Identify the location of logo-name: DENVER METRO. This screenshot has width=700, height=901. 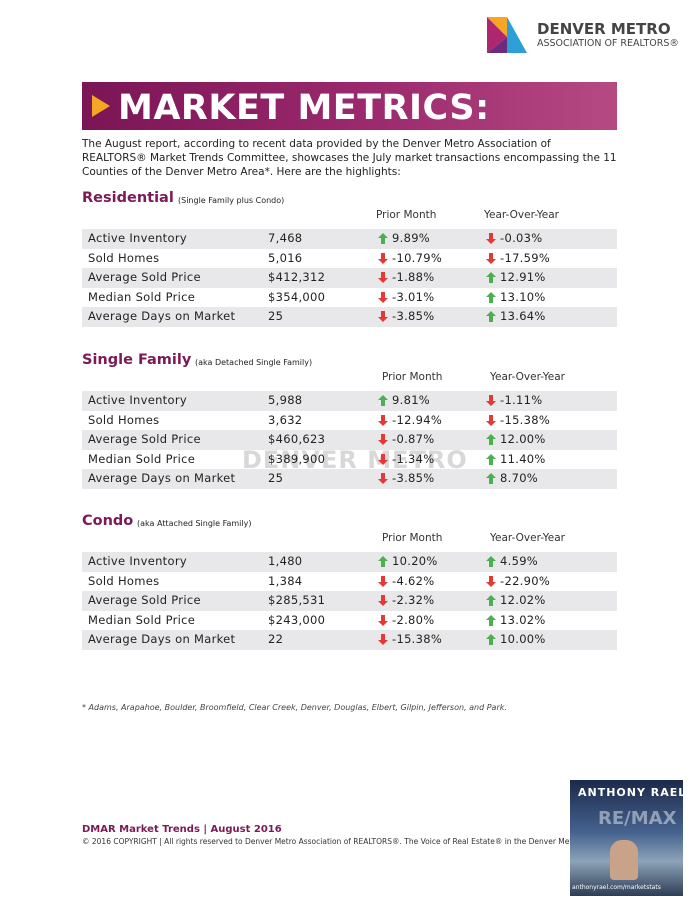
(604, 29).